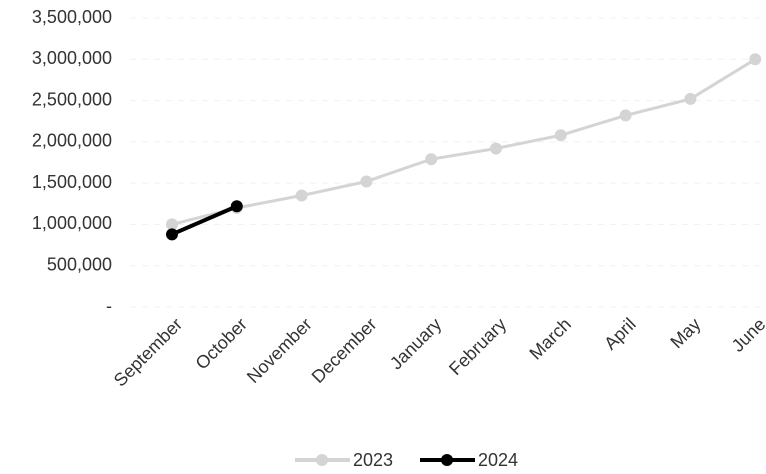 The height and width of the screenshot is (474, 766). Describe the element at coordinates (72, 141) in the screenshot. I see `y-tick-label: 2,000,000` at that location.